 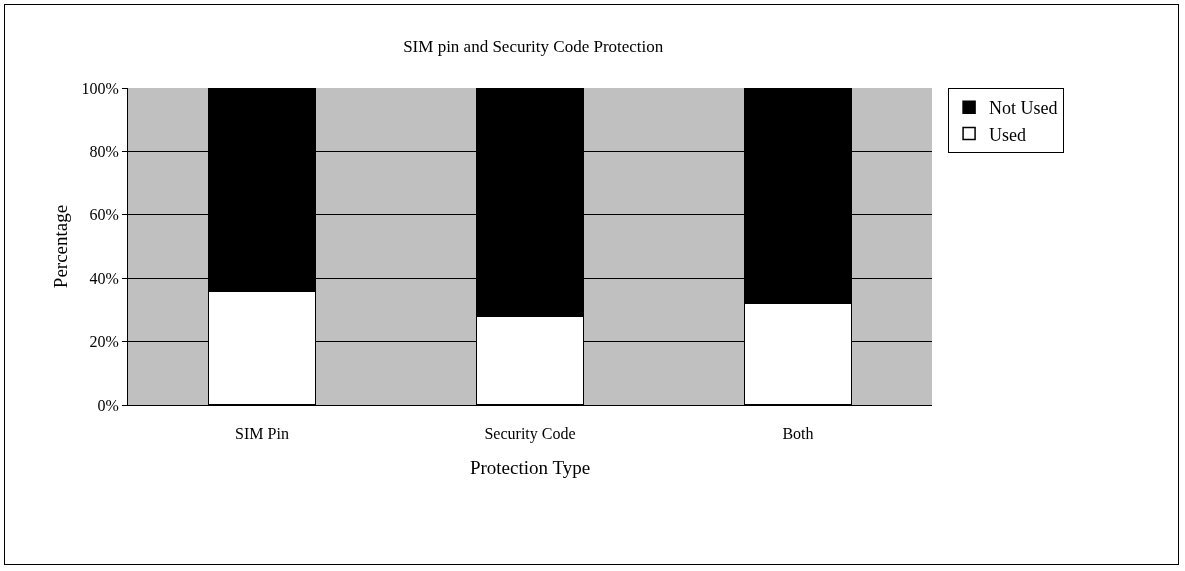 What do you see at coordinates (61, 246) in the screenshot?
I see `y-axis-title: Percentage` at bounding box center [61, 246].